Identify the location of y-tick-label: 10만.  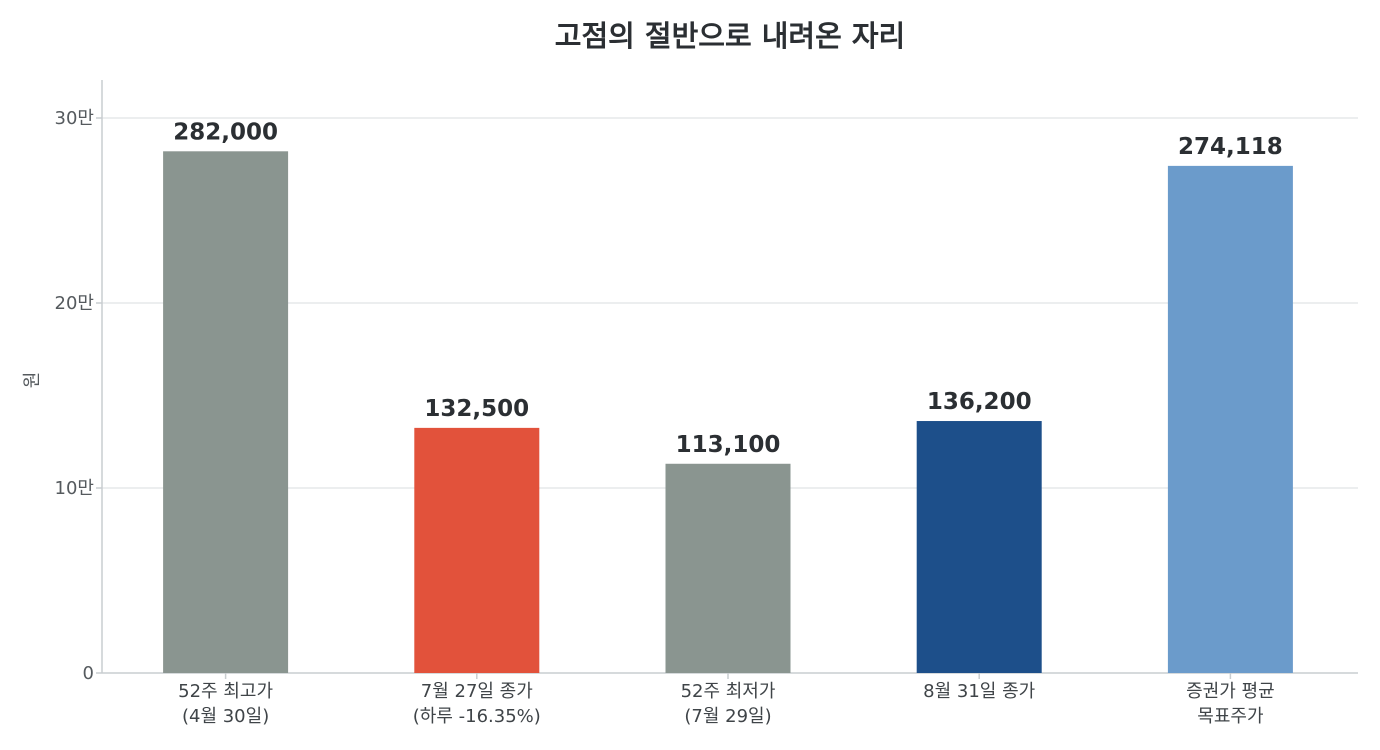
(74, 488).